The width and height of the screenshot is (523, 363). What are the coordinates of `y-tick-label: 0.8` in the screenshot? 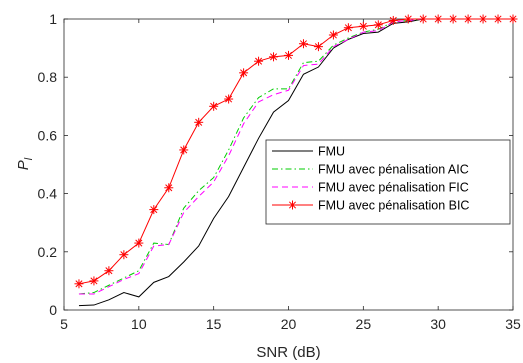 It's located at (48, 77).